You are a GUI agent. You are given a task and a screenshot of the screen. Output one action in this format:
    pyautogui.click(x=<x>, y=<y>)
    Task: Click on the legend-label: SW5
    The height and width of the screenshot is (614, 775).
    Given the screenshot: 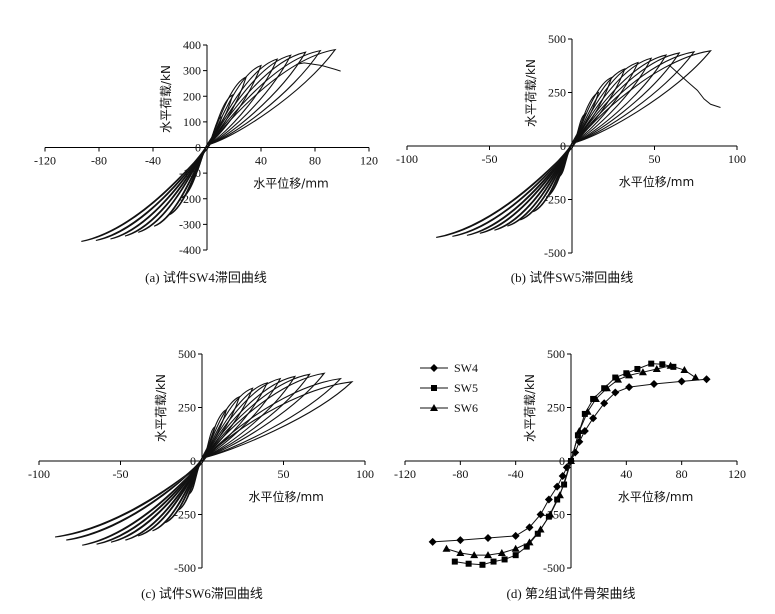 What is the action you would take?
    pyautogui.click(x=466, y=388)
    